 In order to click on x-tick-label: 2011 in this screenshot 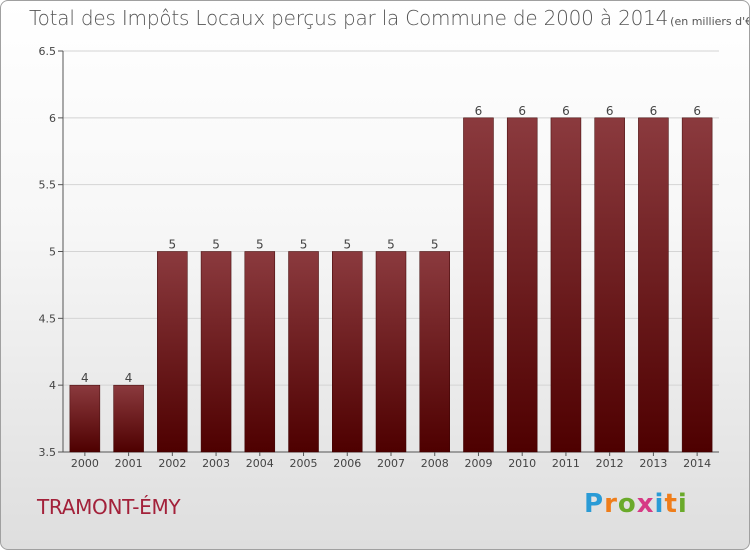, I will do `click(566, 463)`.